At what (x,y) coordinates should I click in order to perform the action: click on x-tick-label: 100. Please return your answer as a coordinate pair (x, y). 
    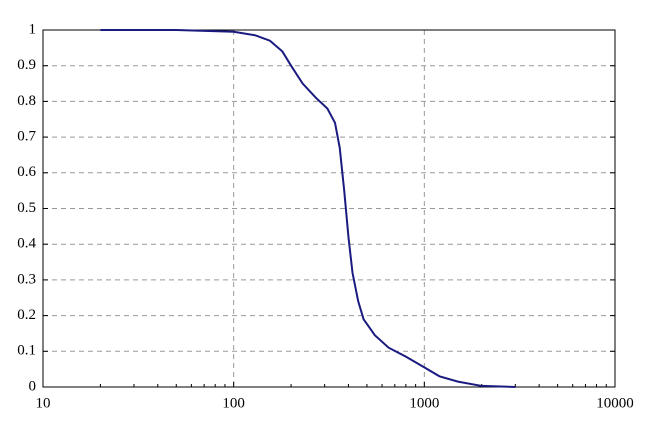
    Looking at the image, I should click on (233, 403).